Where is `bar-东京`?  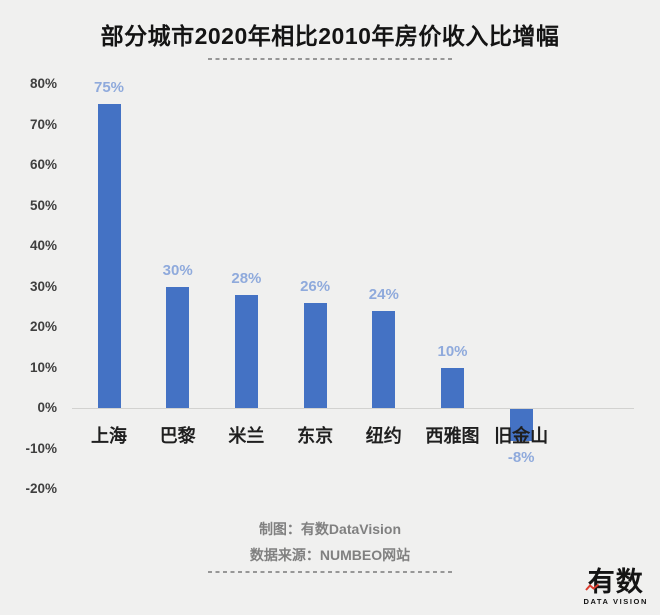
bar-东京 is located at coordinates (315, 355).